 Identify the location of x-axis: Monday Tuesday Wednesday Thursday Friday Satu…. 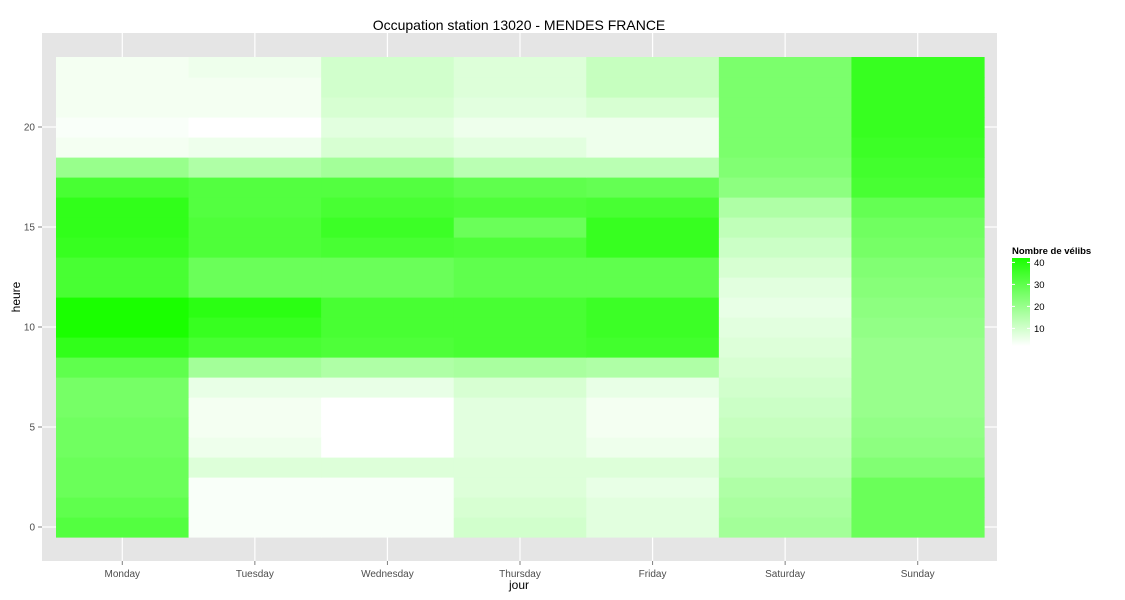
(519, 570).